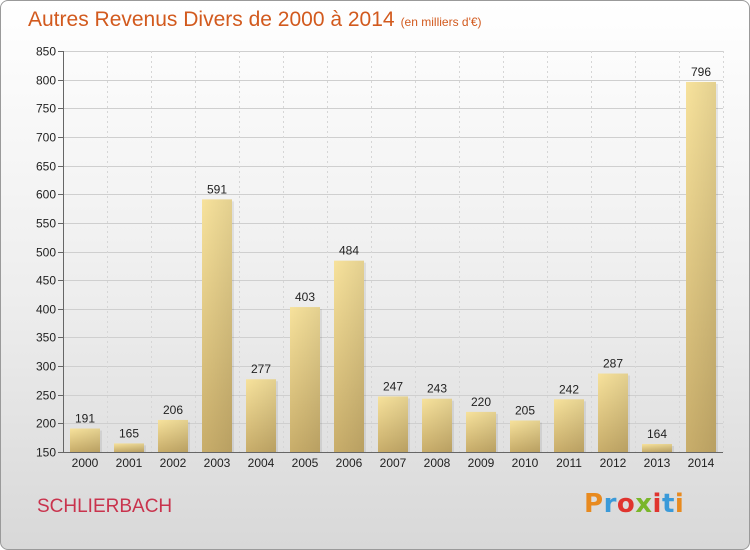  I want to click on bar-value-label: 165, so click(129, 433).